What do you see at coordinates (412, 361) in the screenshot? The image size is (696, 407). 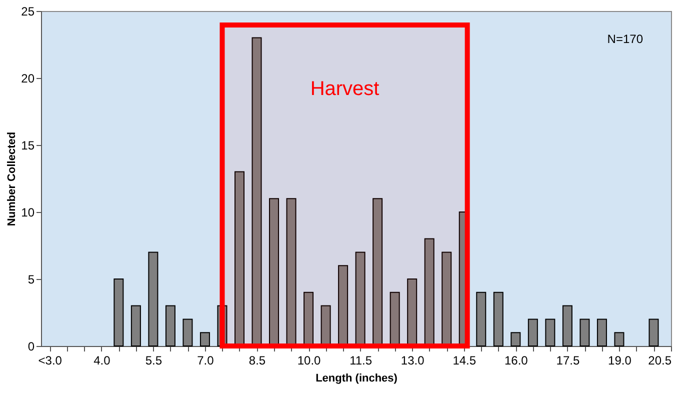 I see `x-tick-label: 13.0` at bounding box center [412, 361].